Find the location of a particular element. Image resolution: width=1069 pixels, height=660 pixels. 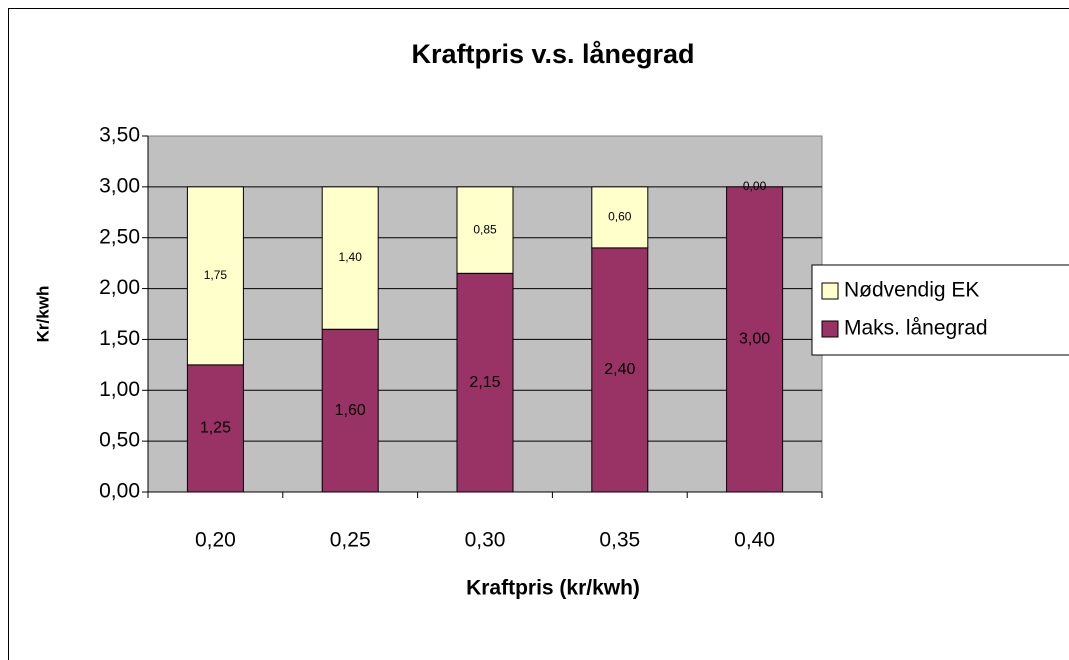

legend-label: Nødvendig EK is located at coordinates (911, 290).